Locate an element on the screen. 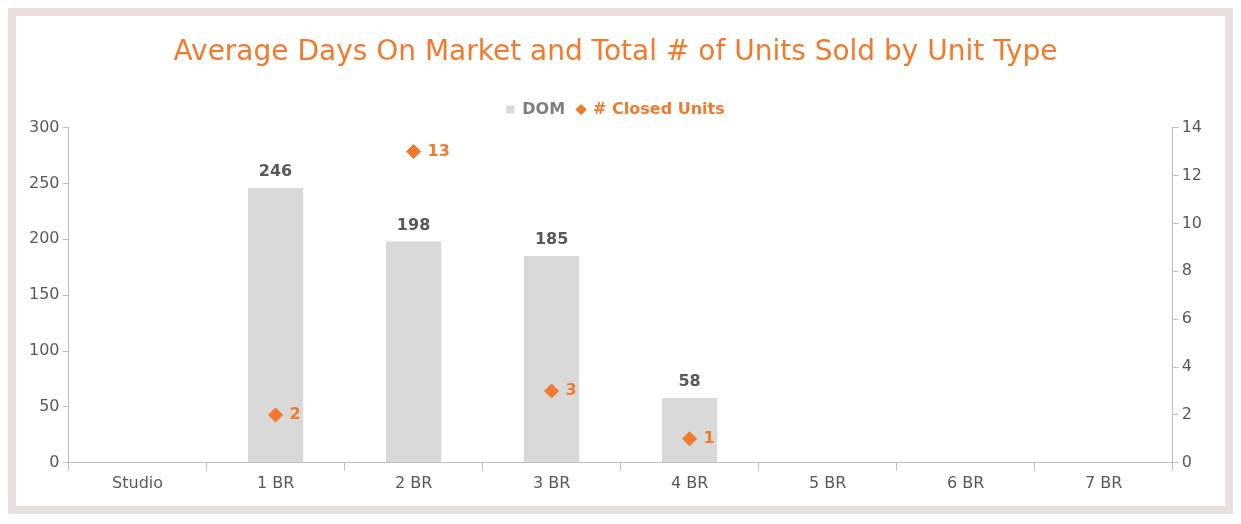 The width and height of the screenshot is (1241, 524). x-tick-label: 1 BR is located at coordinates (275, 482).